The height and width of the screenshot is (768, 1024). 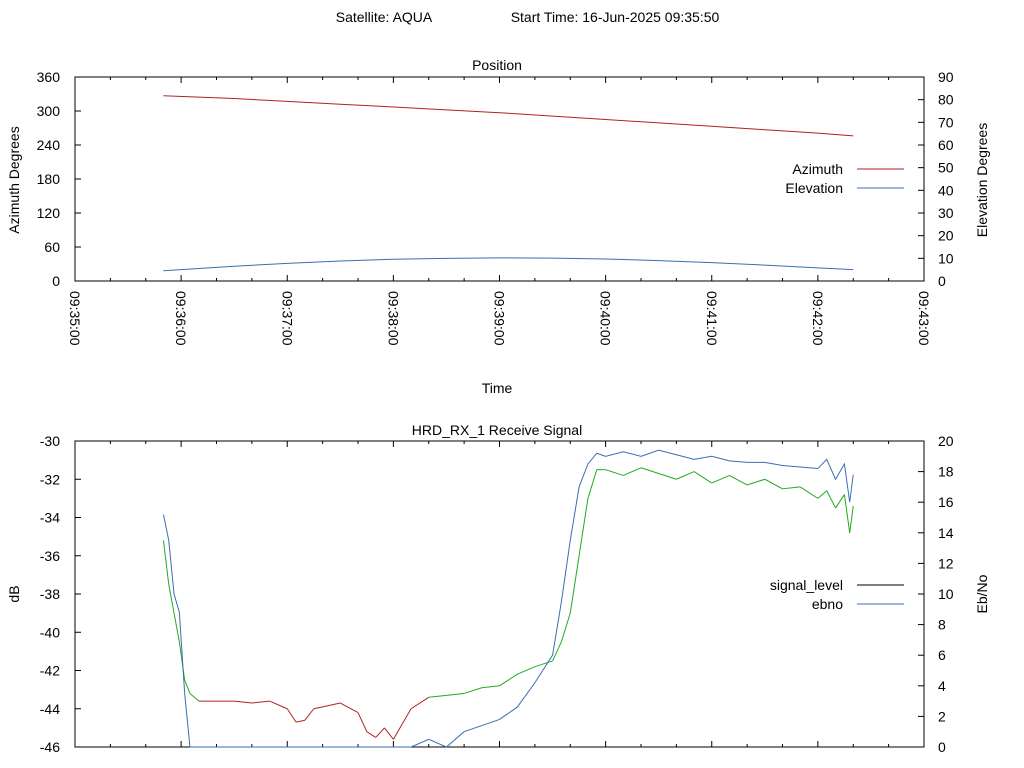 What do you see at coordinates (49, 145) in the screenshot?
I see `y-tick-label: 240` at bounding box center [49, 145].